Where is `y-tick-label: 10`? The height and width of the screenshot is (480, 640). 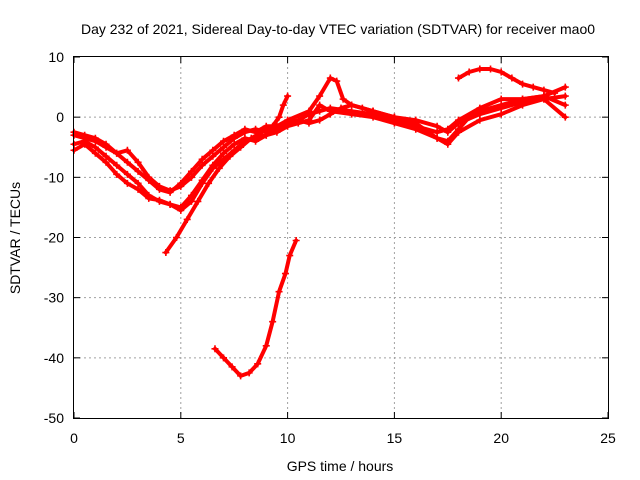 y-tick-label: 10 is located at coordinates (56, 57).